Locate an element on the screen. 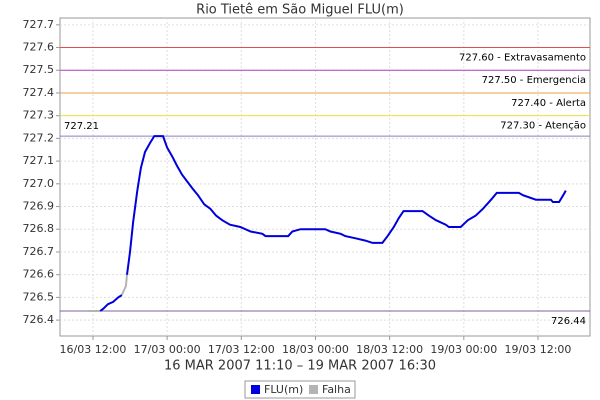 This screenshot has width=600, height=400. y-tick-label: 727.1 is located at coordinates (39, 160).